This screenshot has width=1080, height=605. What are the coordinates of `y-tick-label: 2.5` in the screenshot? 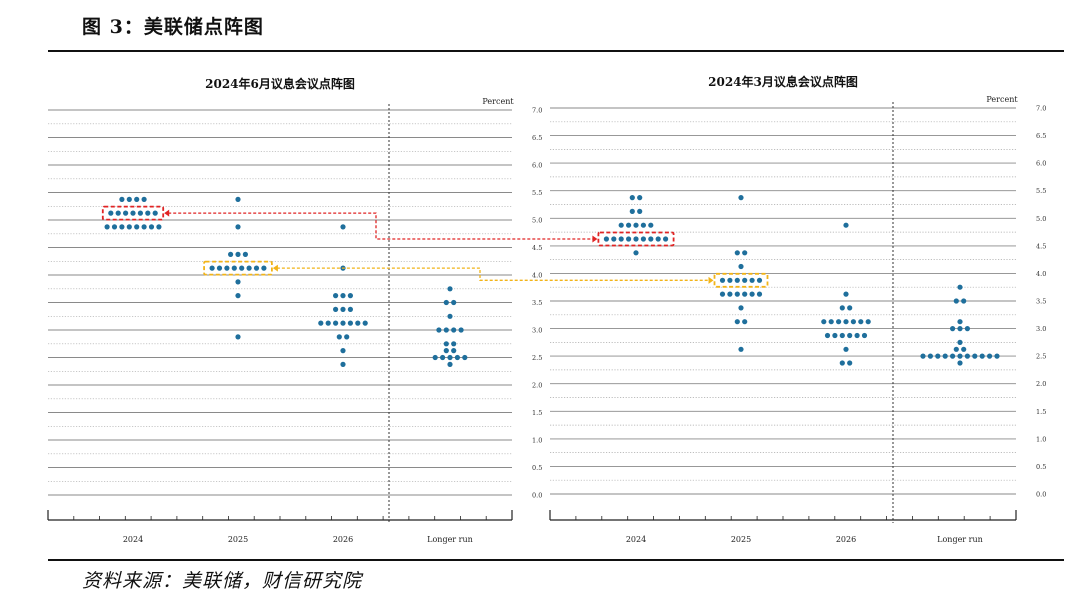 It's located at (1041, 357).